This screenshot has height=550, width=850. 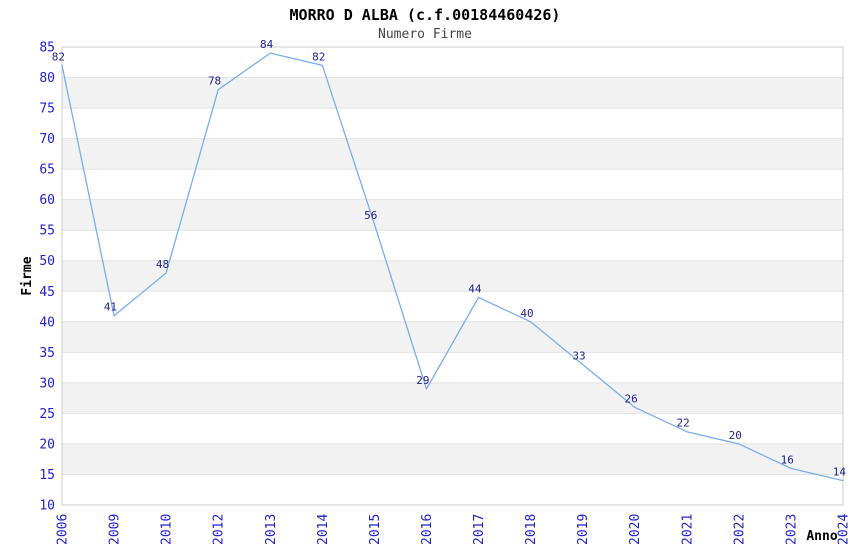 I want to click on y-tick-label: 55, so click(x=47, y=231).